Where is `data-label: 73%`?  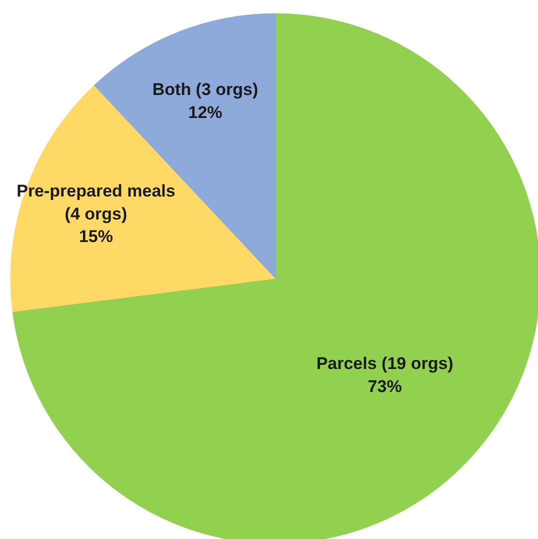 data-label: 73% is located at coordinates (385, 386).